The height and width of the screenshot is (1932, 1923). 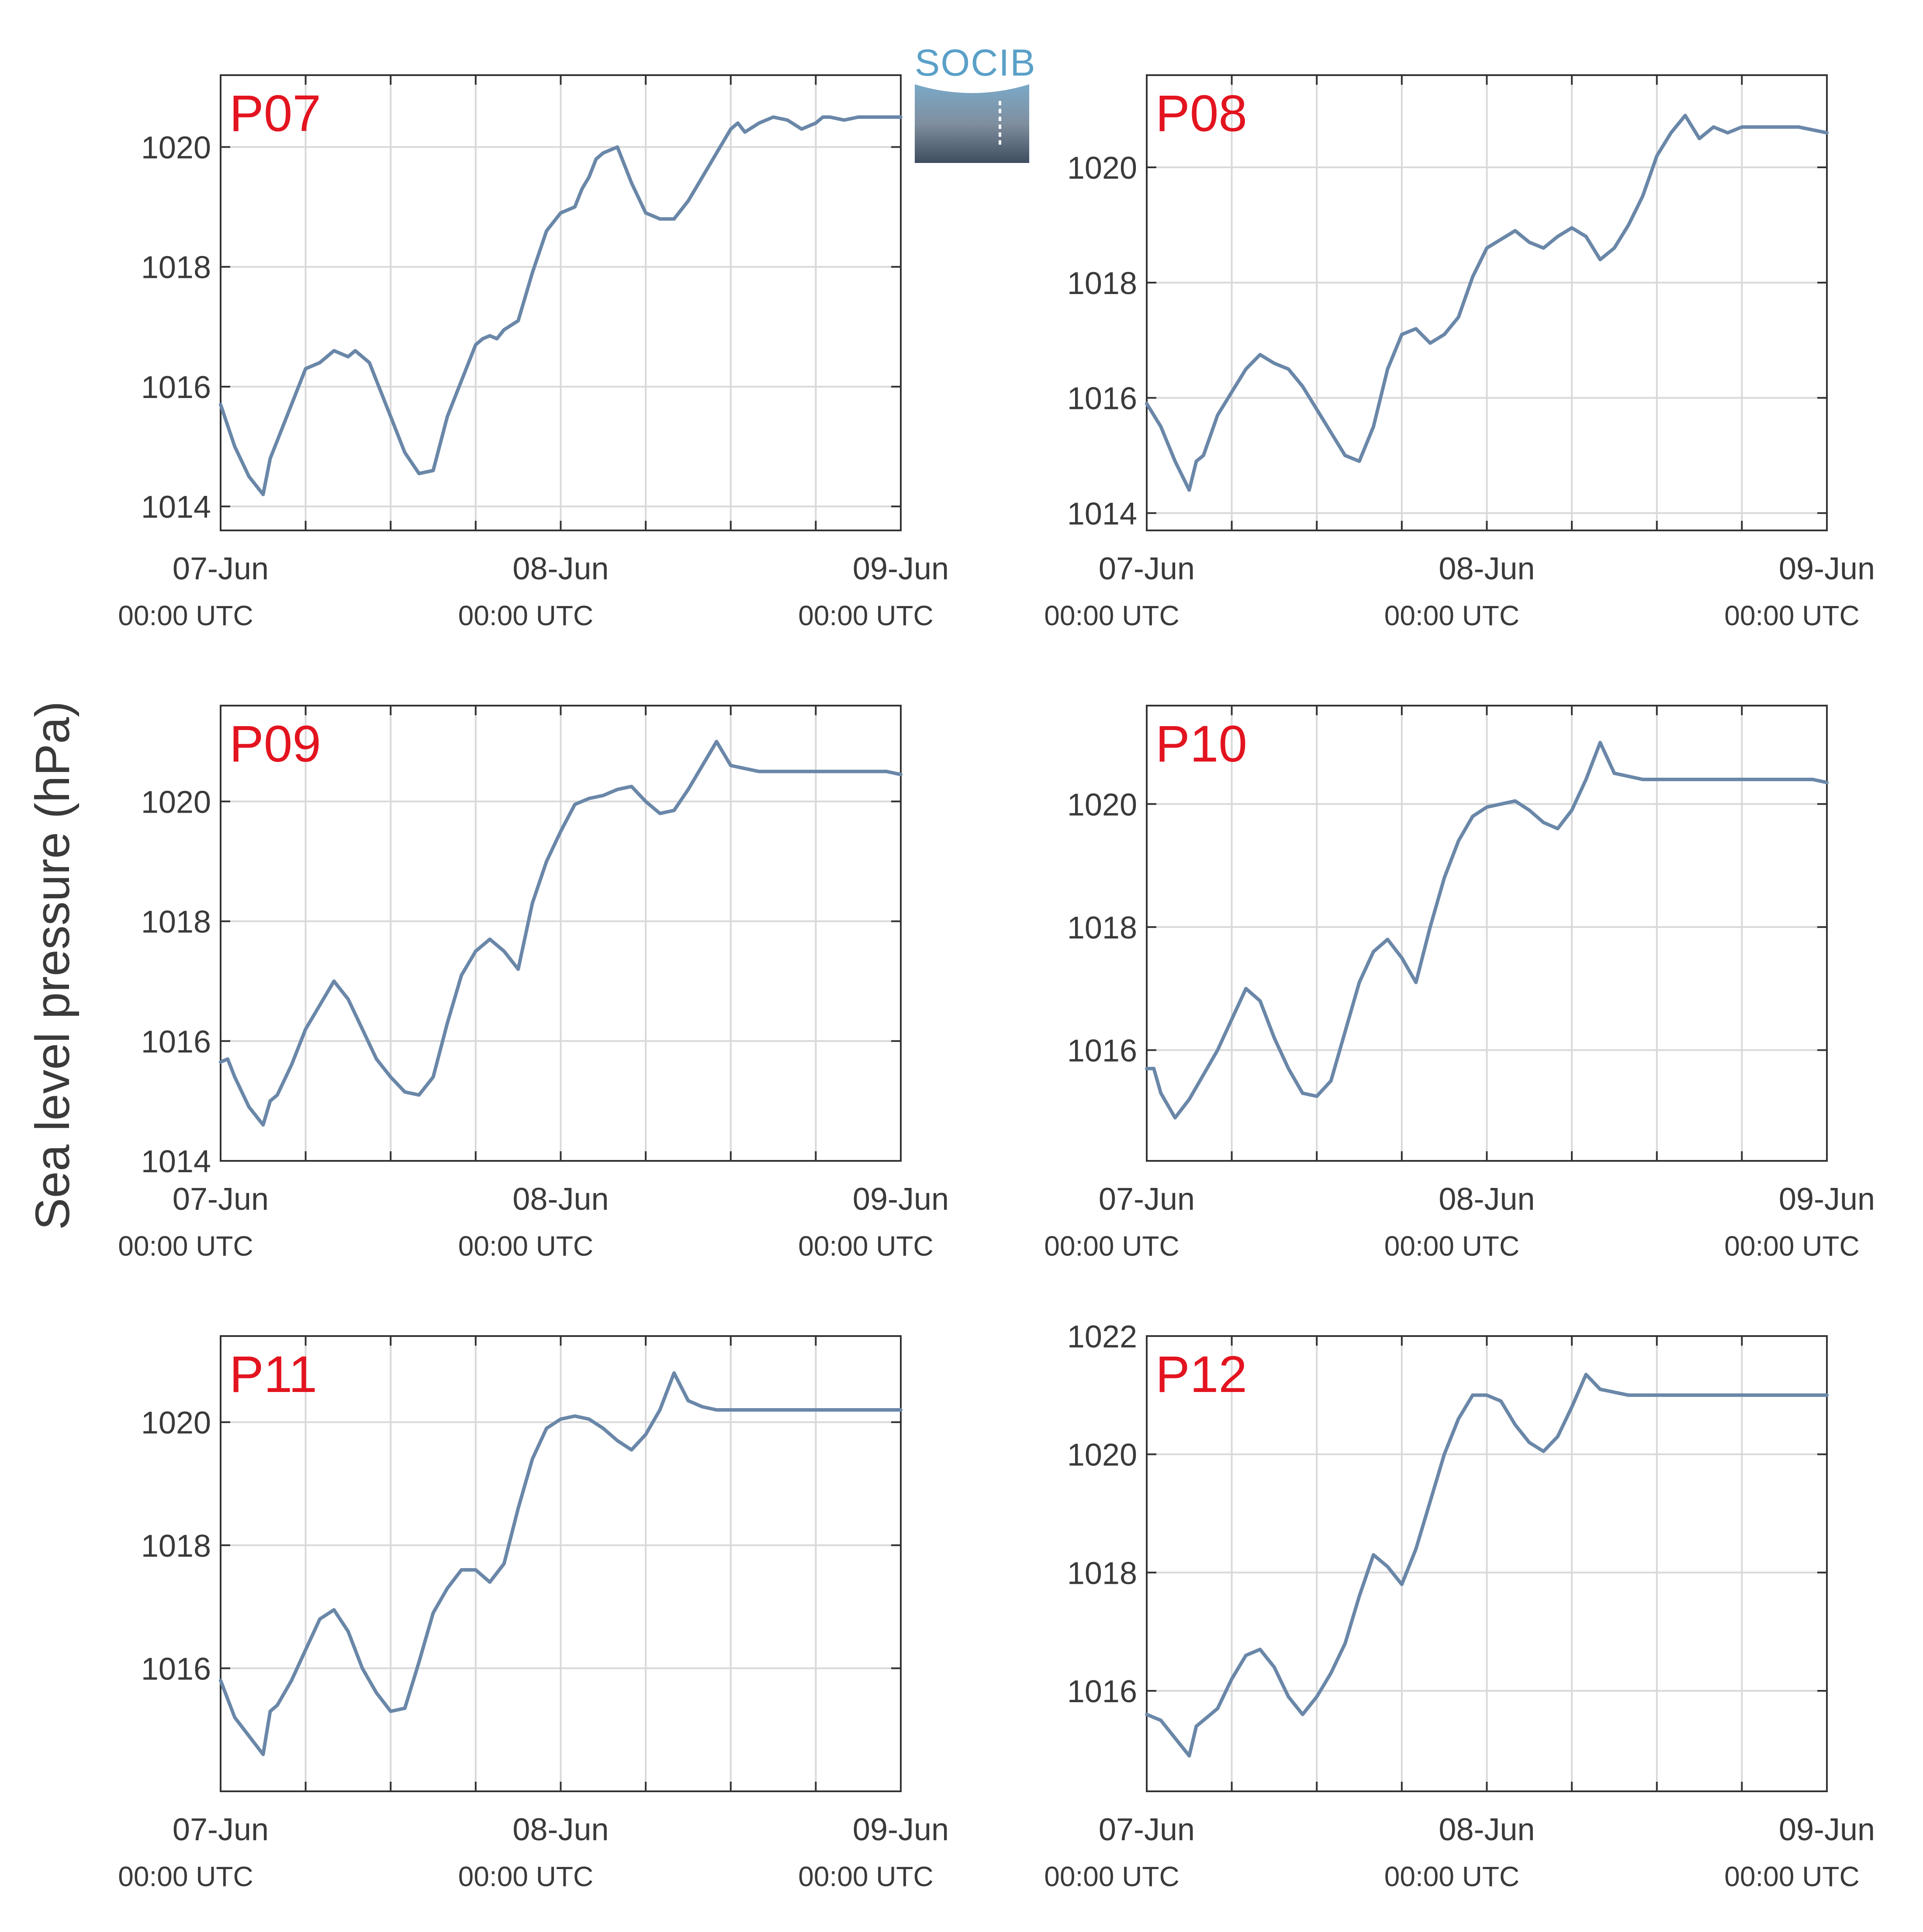 What do you see at coordinates (1201, 744) in the screenshot?
I see `panel-title: P10` at bounding box center [1201, 744].